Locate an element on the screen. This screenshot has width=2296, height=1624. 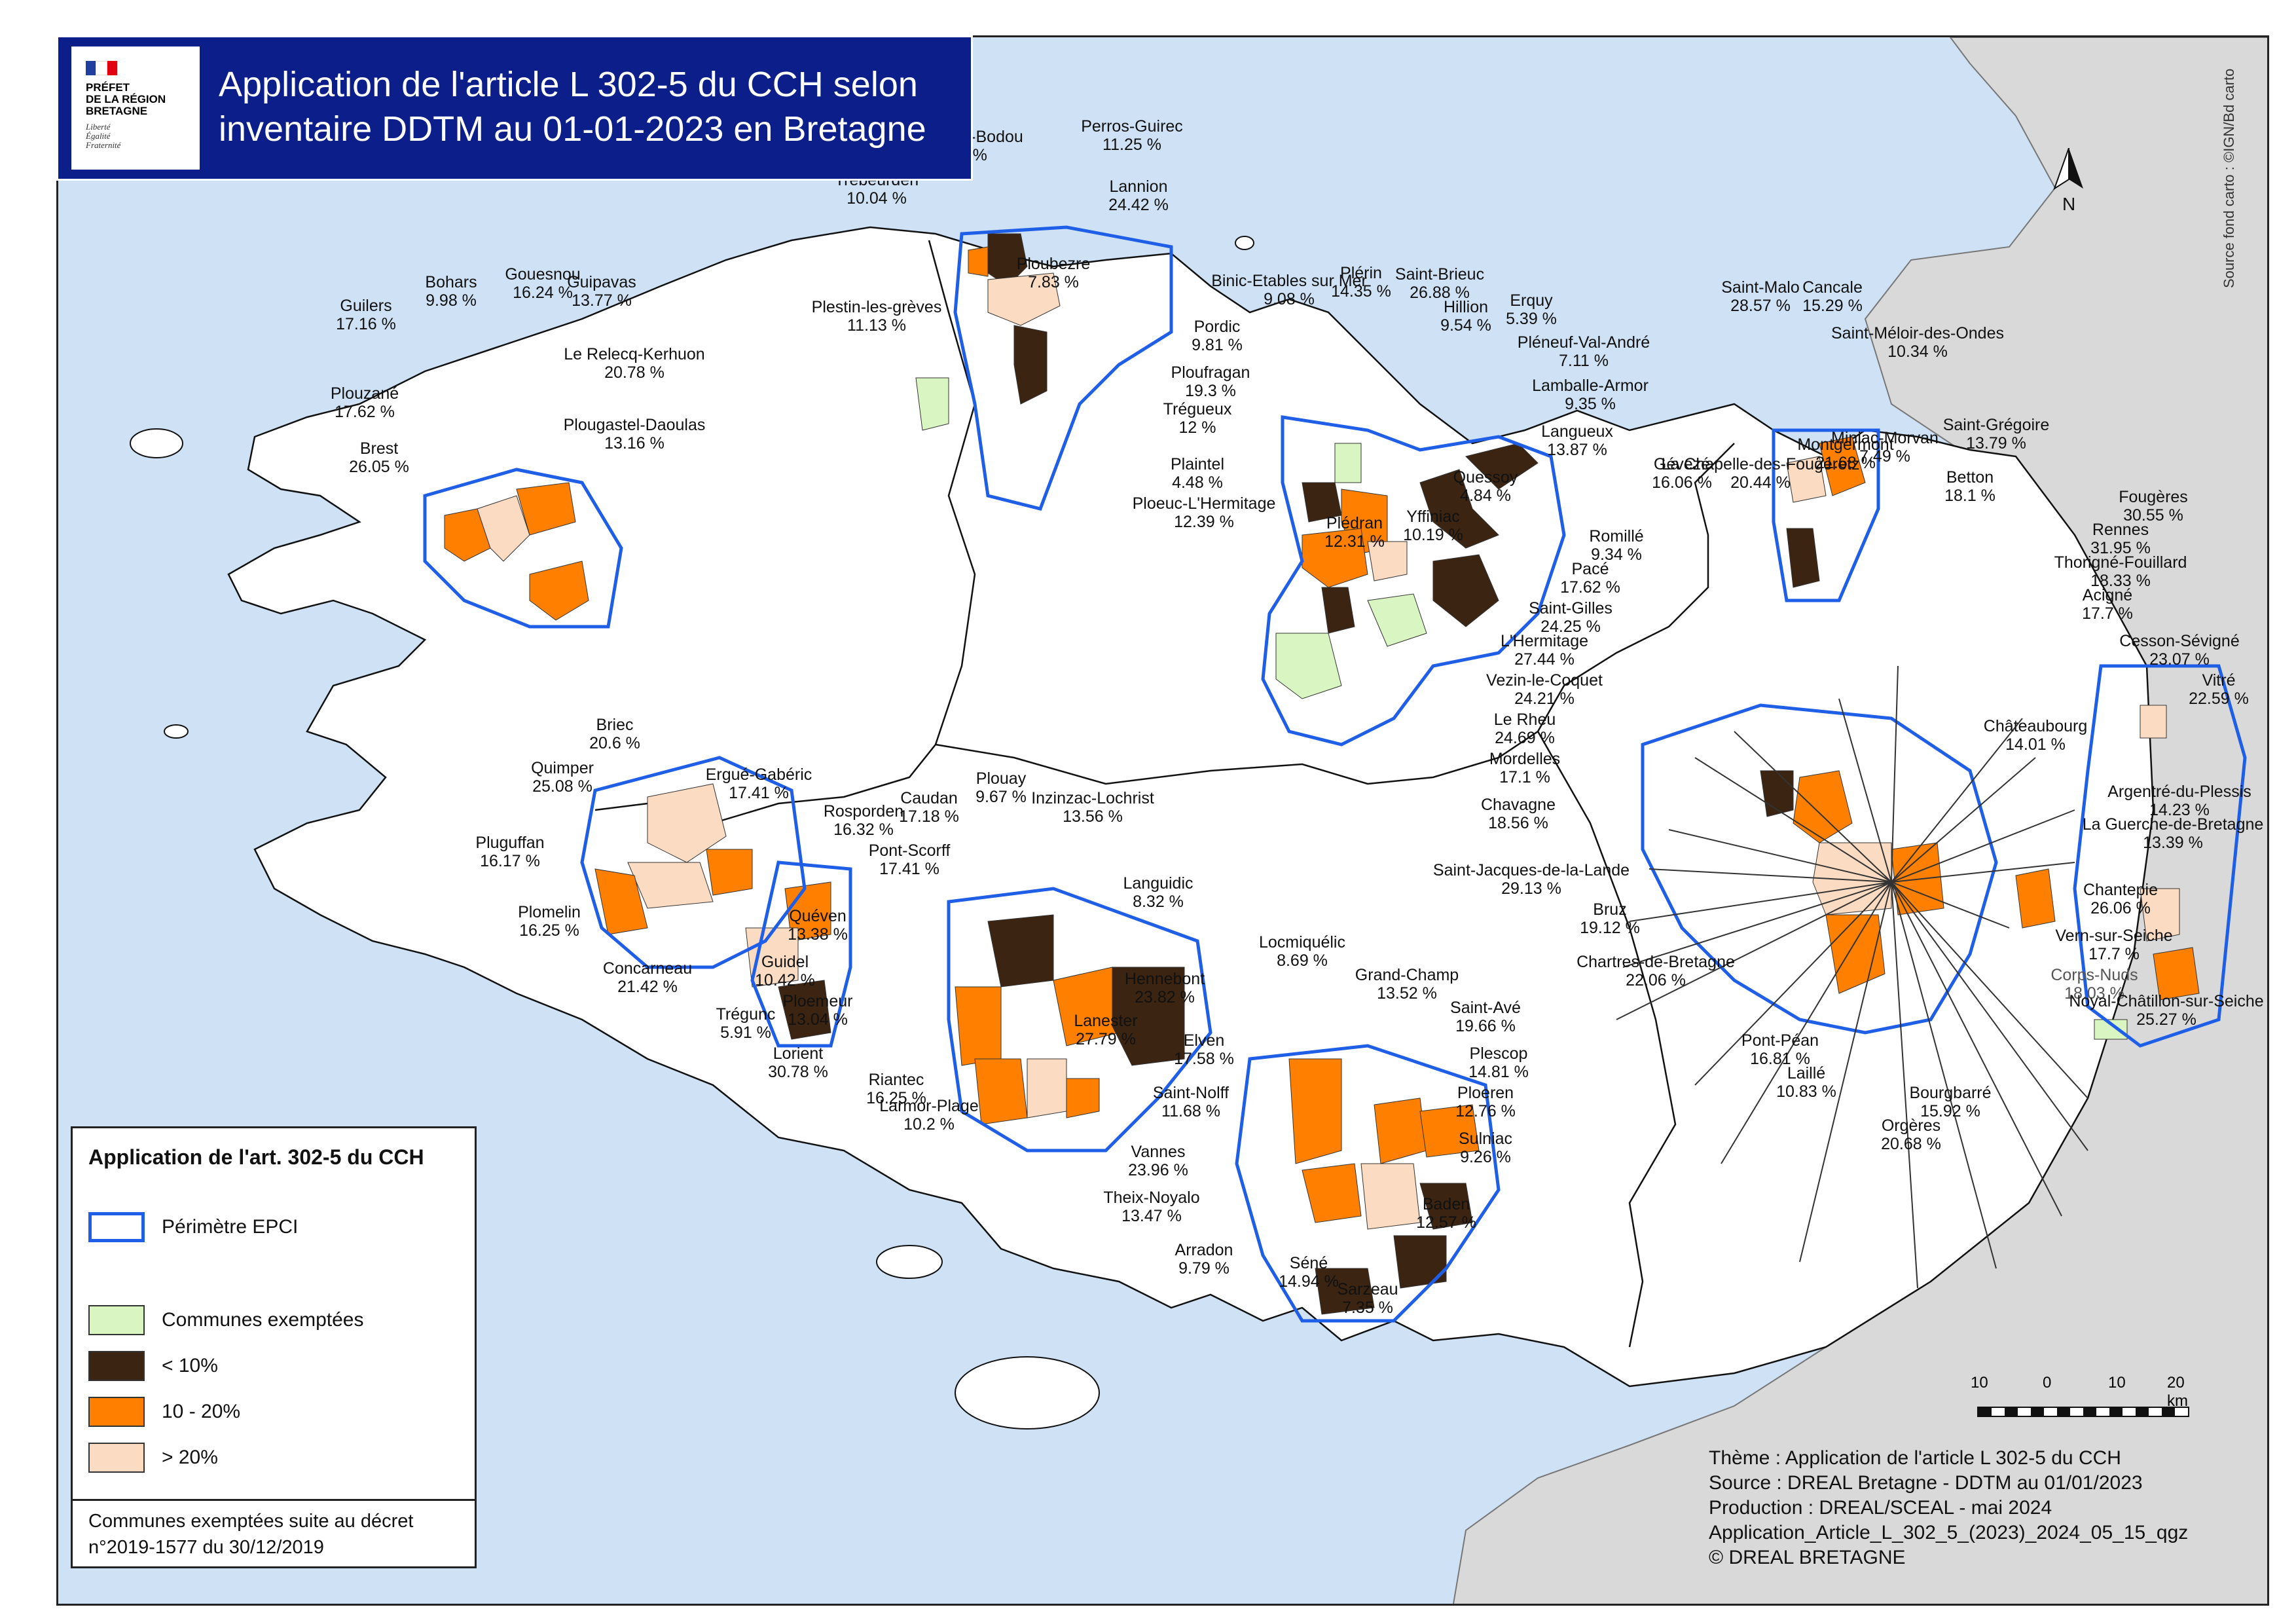
commune-label: Saint-Avé 19.66 % is located at coordinates (1485, 1017).